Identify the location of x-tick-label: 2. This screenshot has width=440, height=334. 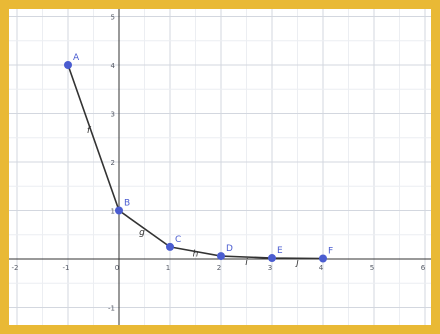
(219, 268).